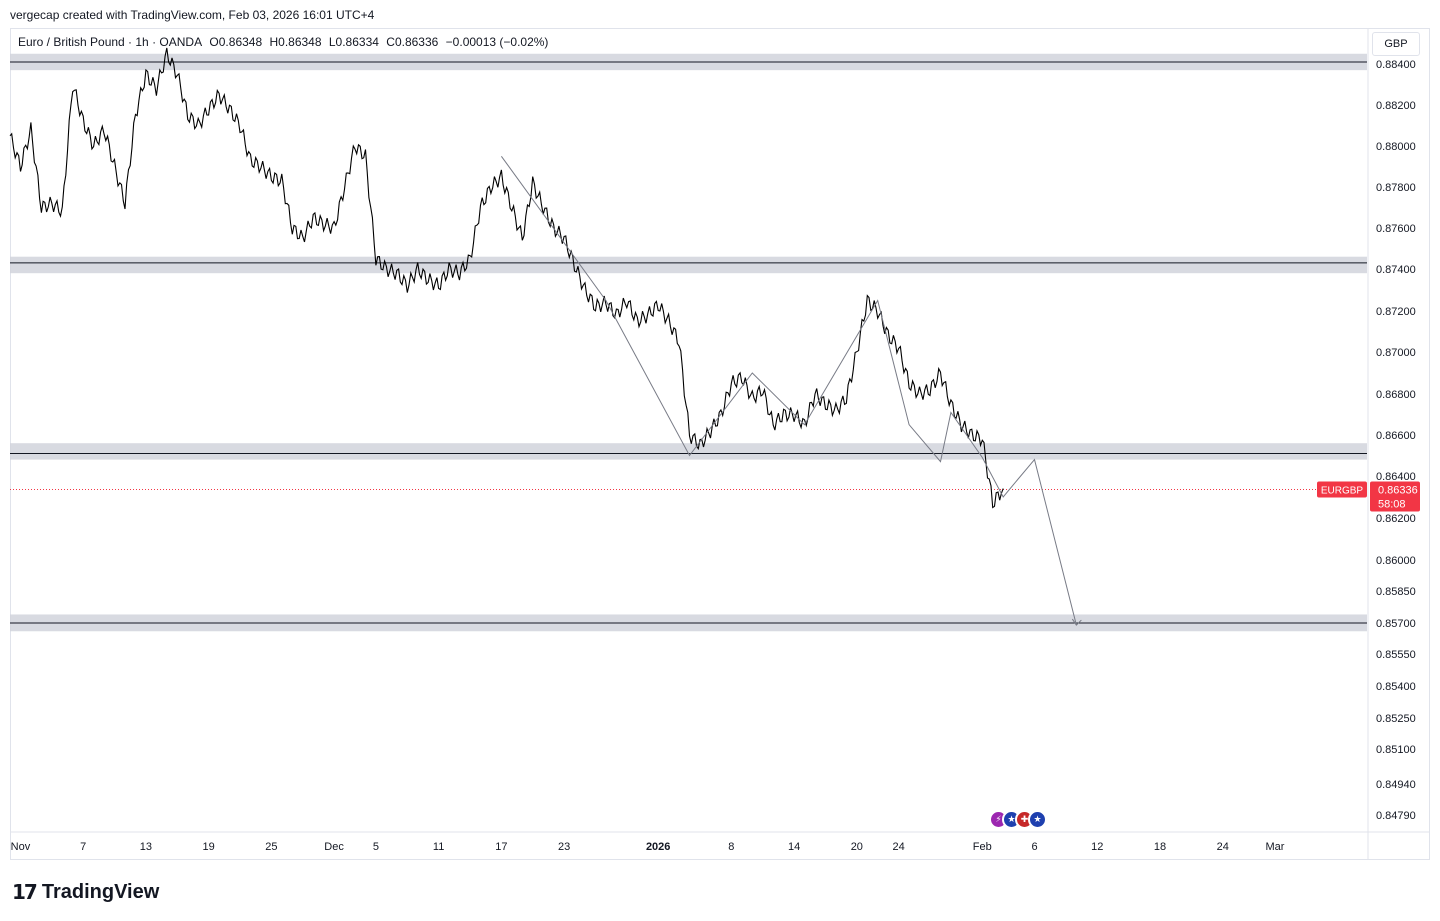 The image size is (1440, 921). I want to click on price-tick-label: 0.87200, so click(1396, 312).